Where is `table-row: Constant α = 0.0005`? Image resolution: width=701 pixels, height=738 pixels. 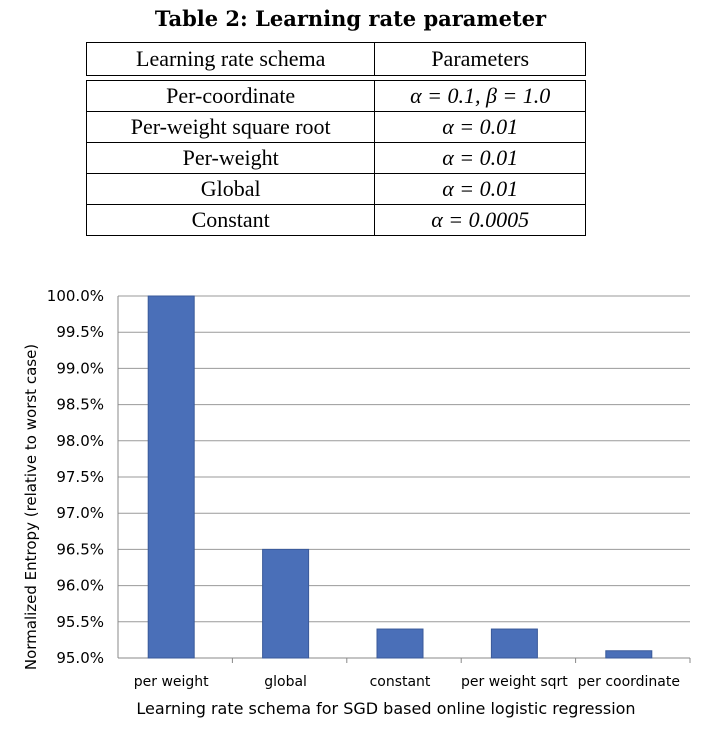
table-row: Constant α = 0.0005 is located at coordinates (335, 220).